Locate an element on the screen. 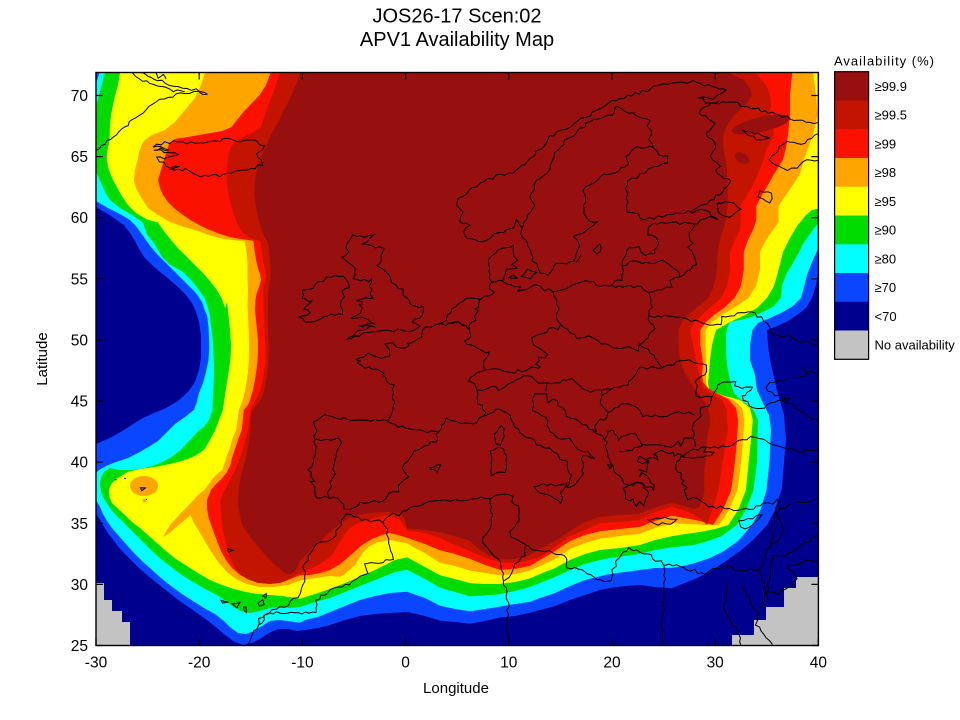 The width and height of the screenshot is (960, 720). svg-text: 35 is located at coordinates (79, 524).